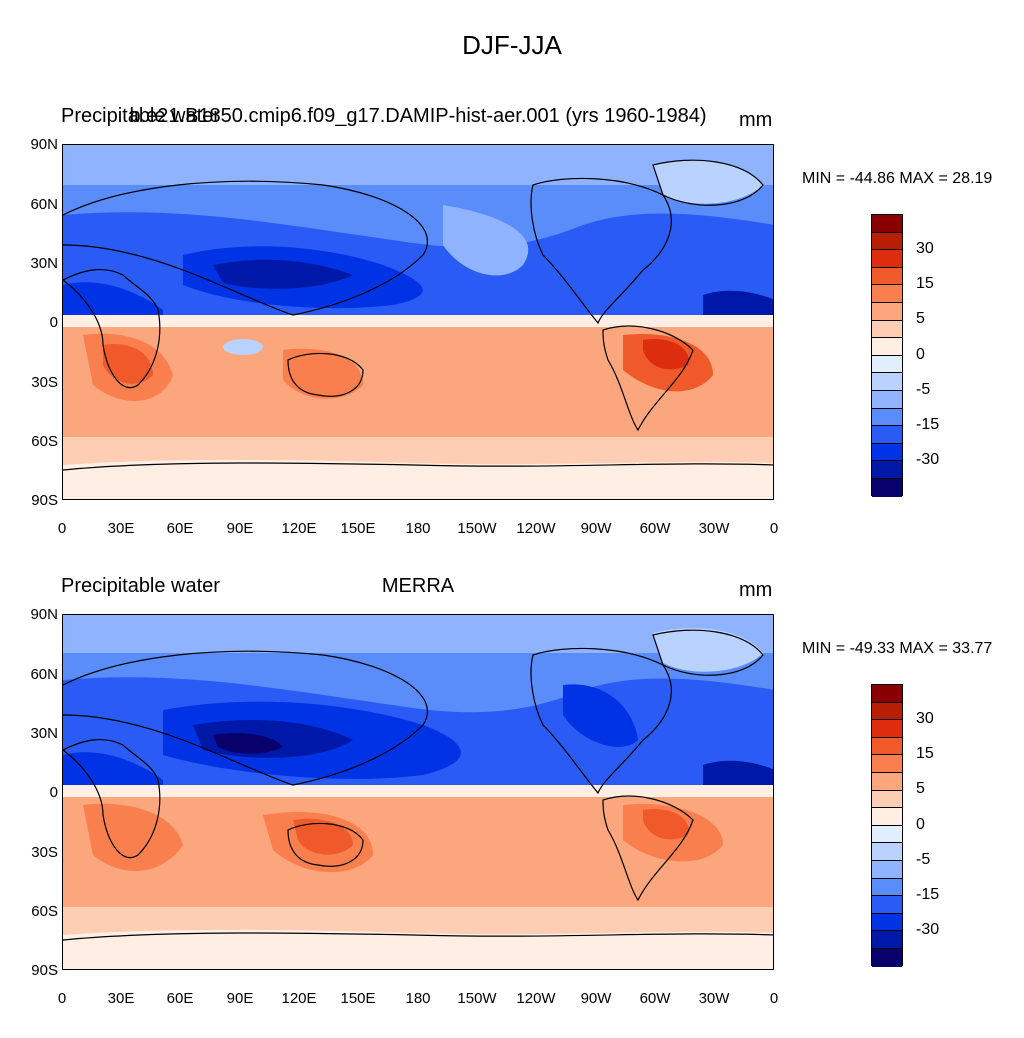 The width and height of the screenshot is (1024, 1038). Describe the element at coordinates (920, 824) in the screenshot. I see `colorbar-label: 0` at that location.